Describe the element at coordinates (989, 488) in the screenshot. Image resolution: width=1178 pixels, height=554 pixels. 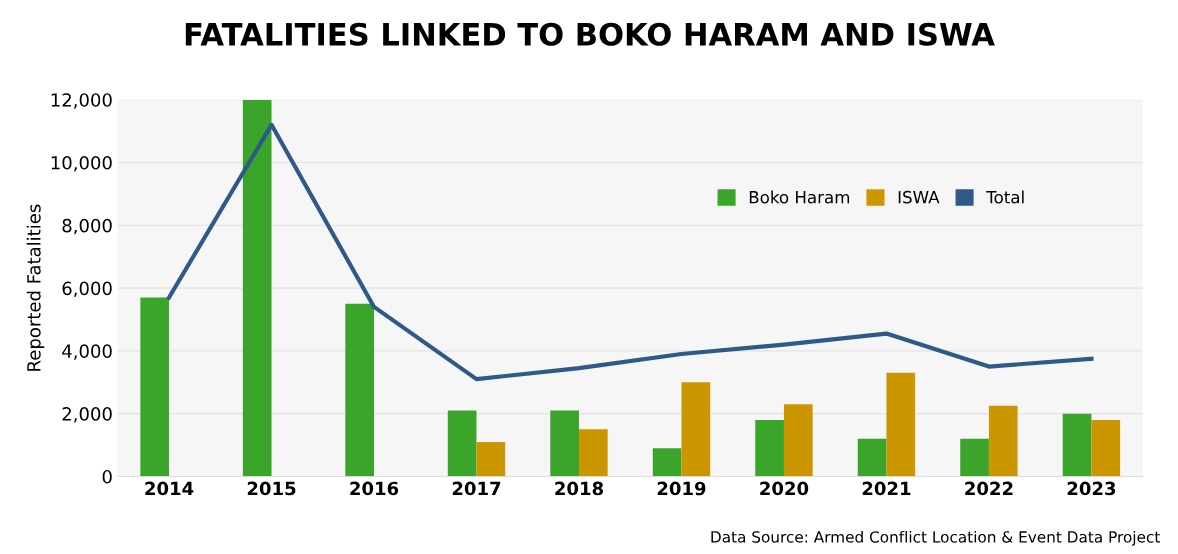
I see `x-tick-label: 2022` at that location.